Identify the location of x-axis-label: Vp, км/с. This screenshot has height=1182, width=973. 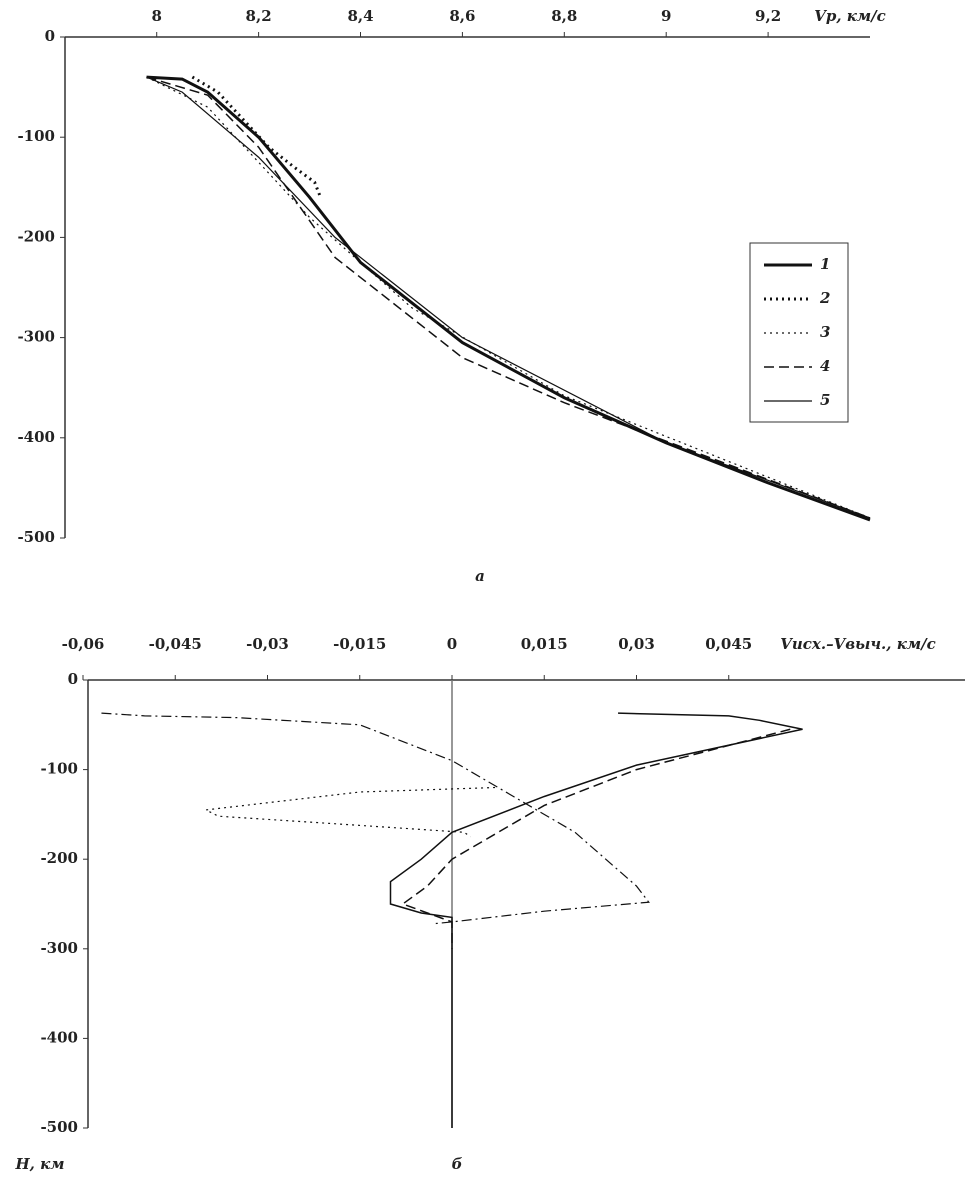
(850, 16).